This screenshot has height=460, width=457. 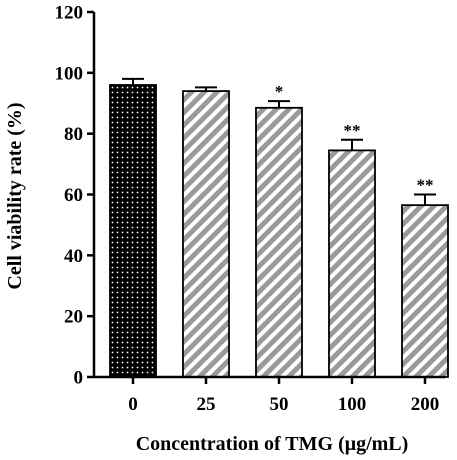 I want to click on y-tick-label: 60, so click(x=73, y=195).